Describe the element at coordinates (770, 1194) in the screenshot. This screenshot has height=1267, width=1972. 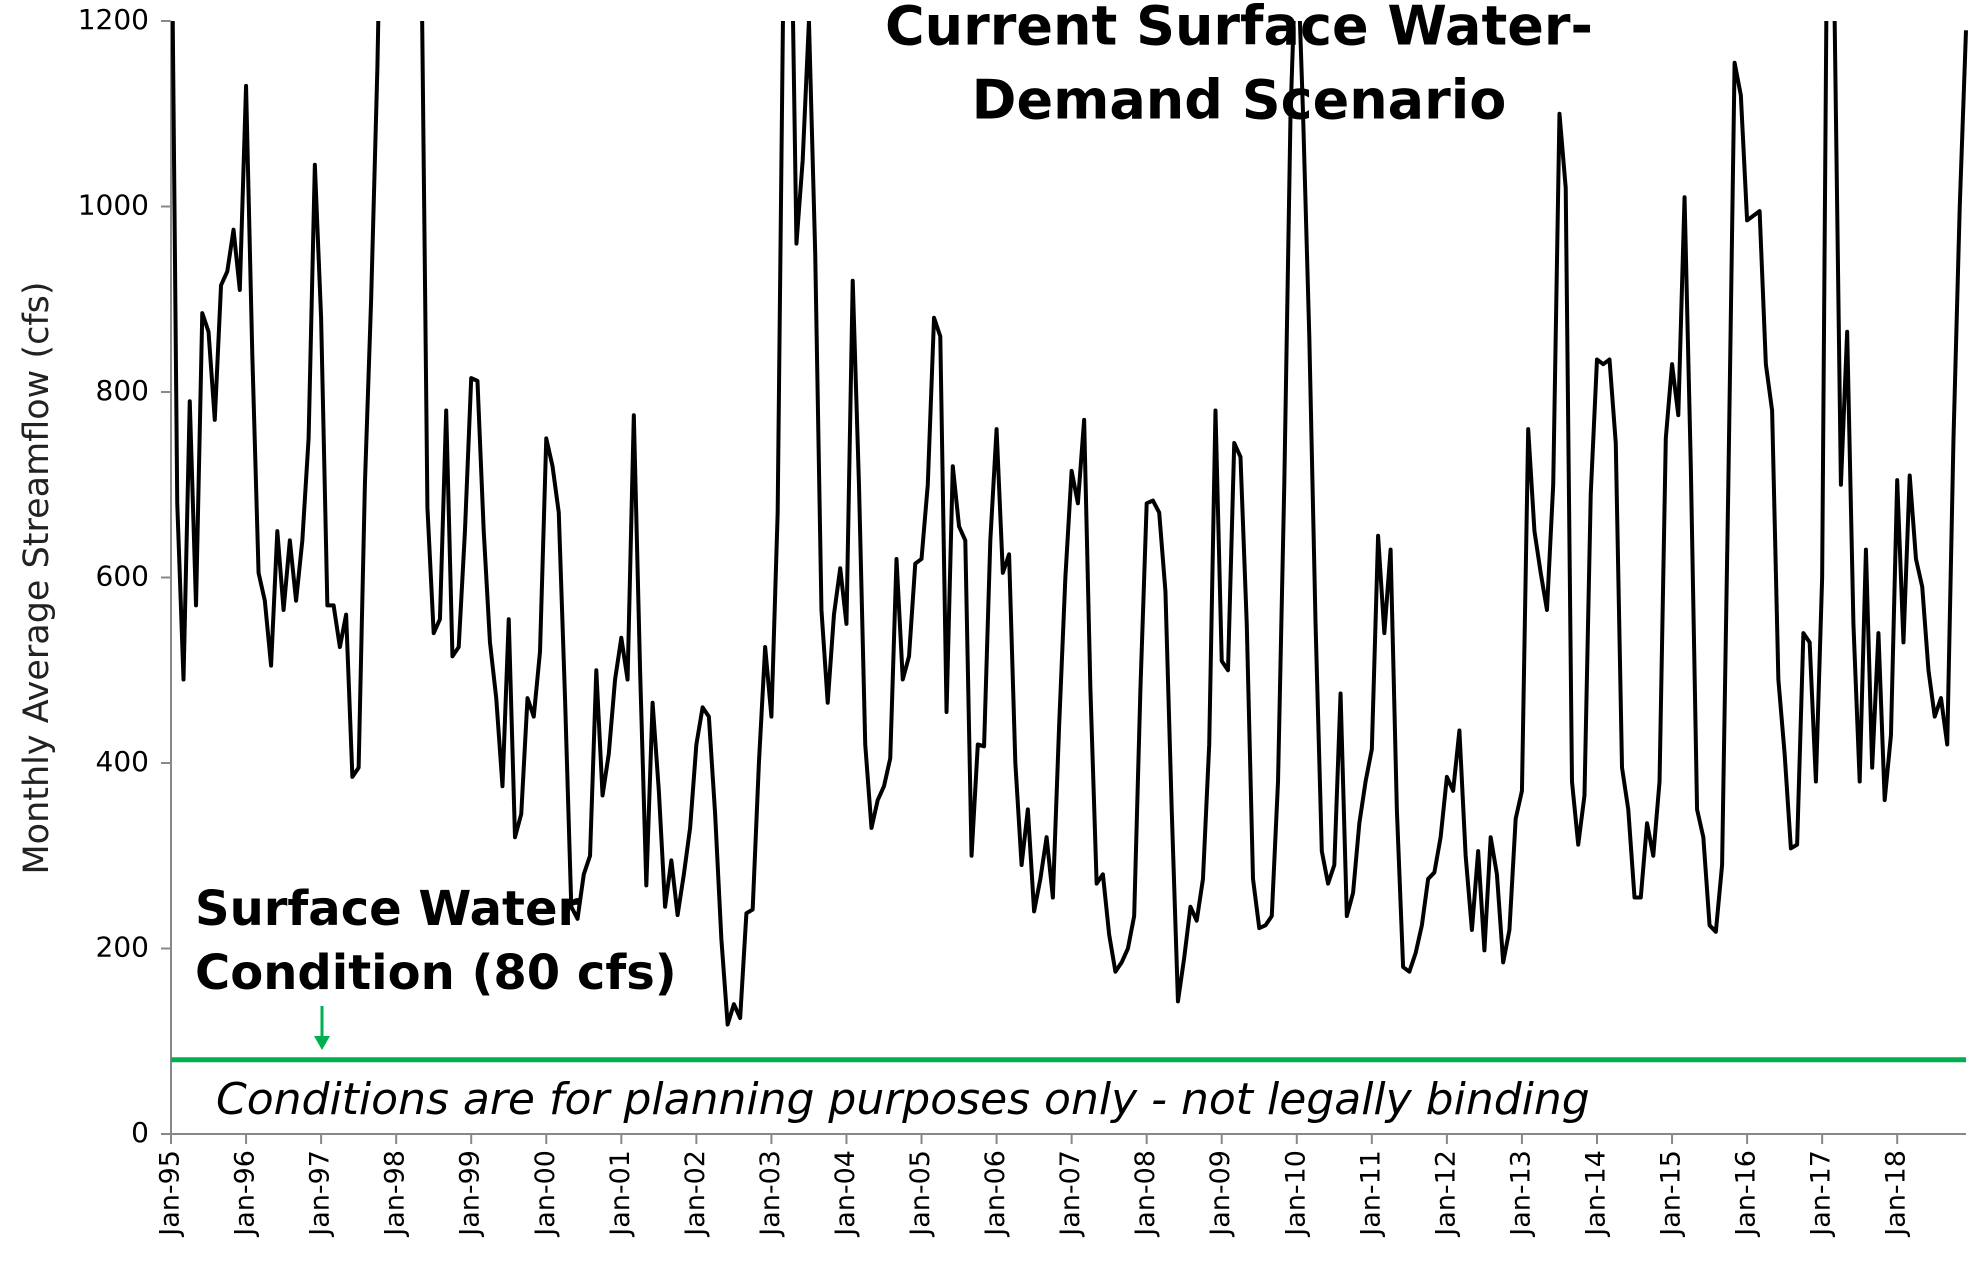
I see `x-tick-label: Jan-03` at that location.